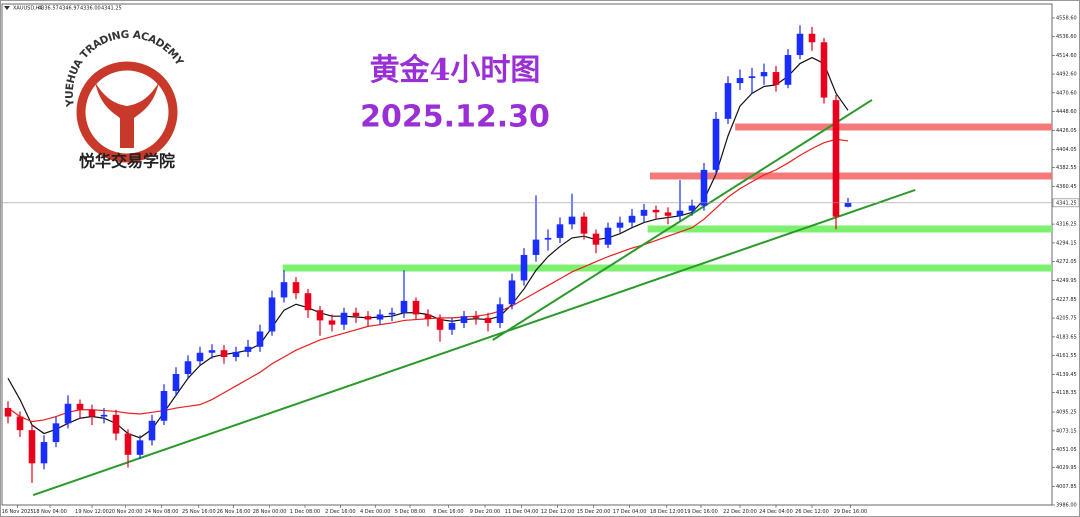 The width and height of the screenshot is (1080, 517). What do you see at coordinates (1066, 262) in the screenshot?
I see `y-tick-label: 4272.05` at bounding box center [1066, 262].